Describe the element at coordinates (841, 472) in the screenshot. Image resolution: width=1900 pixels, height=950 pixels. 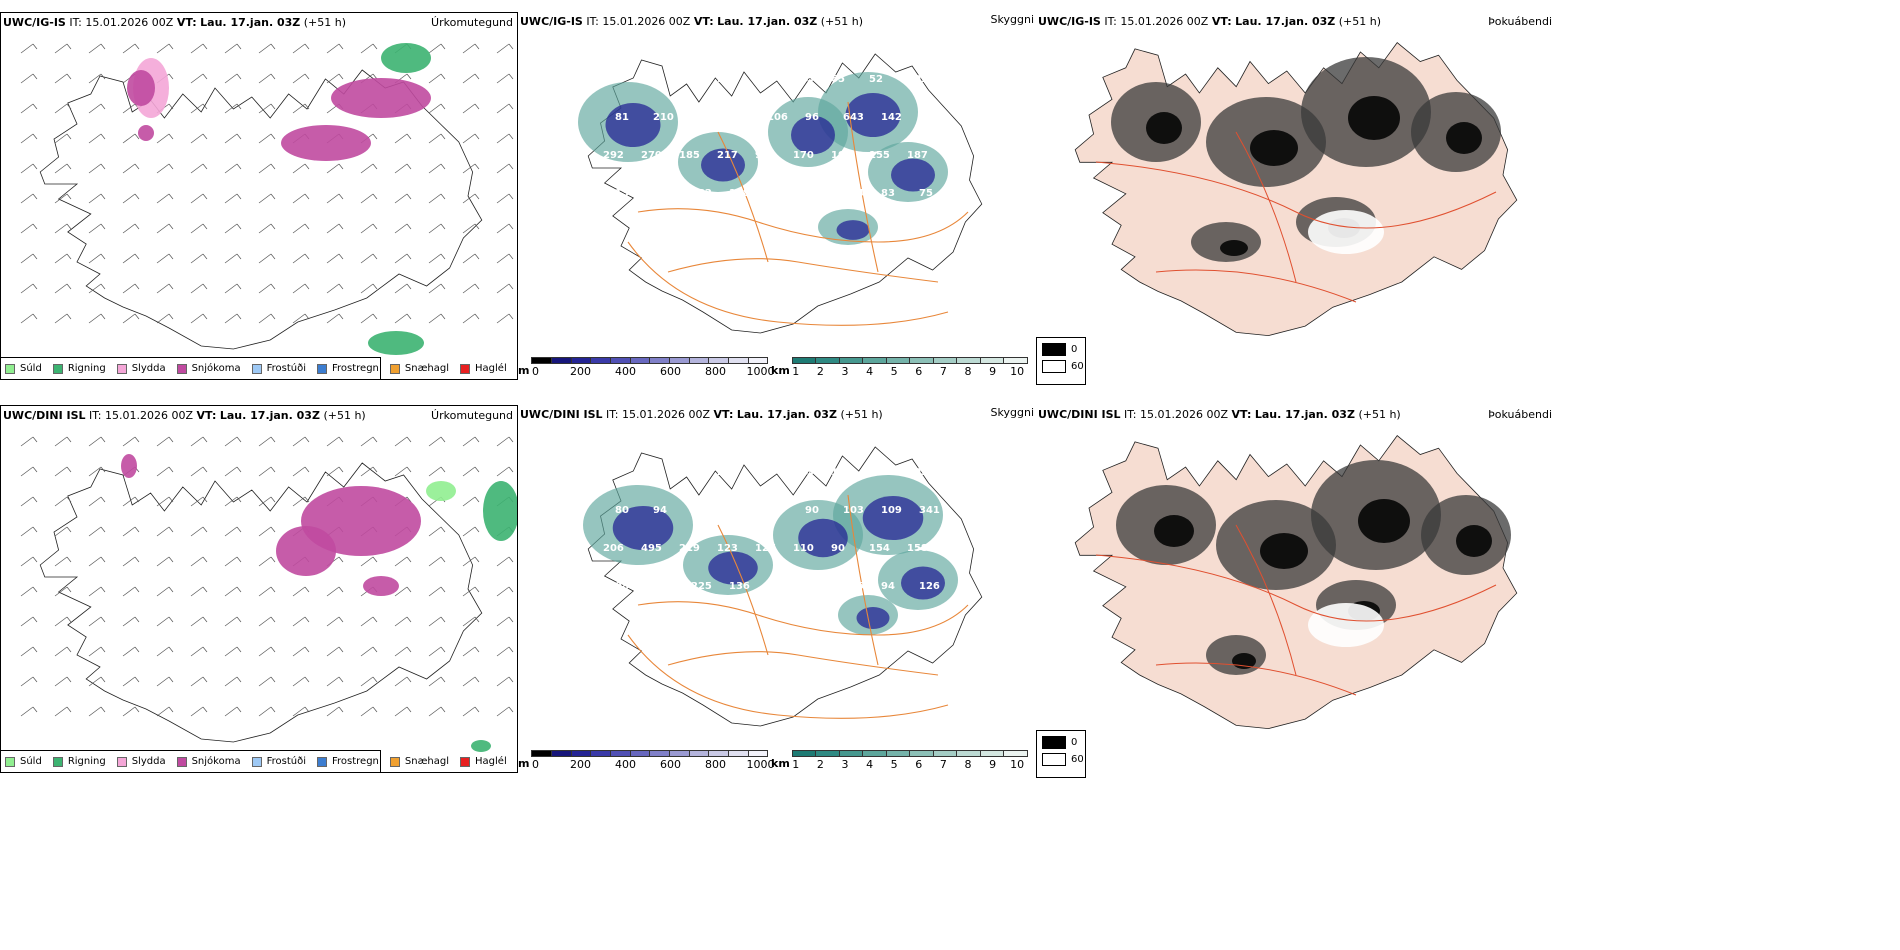
I see `ceiling-label: 150` at that location.